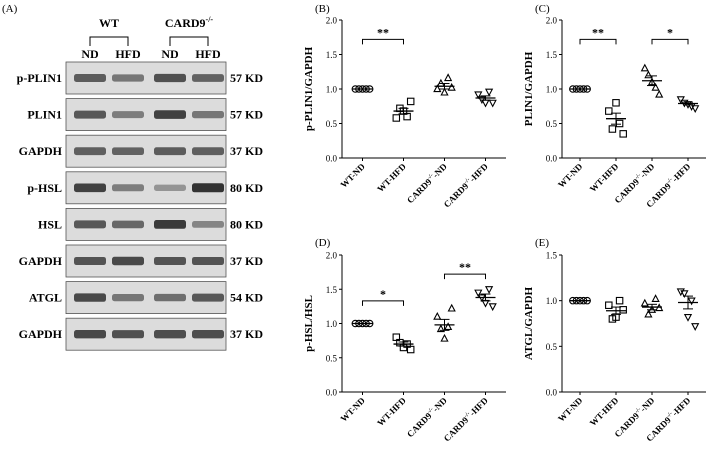 Image resolution: width=709 pixels, height=458 pixels. I want to click on y-axis-label: p-HSL/HSL, so click(309, 323).